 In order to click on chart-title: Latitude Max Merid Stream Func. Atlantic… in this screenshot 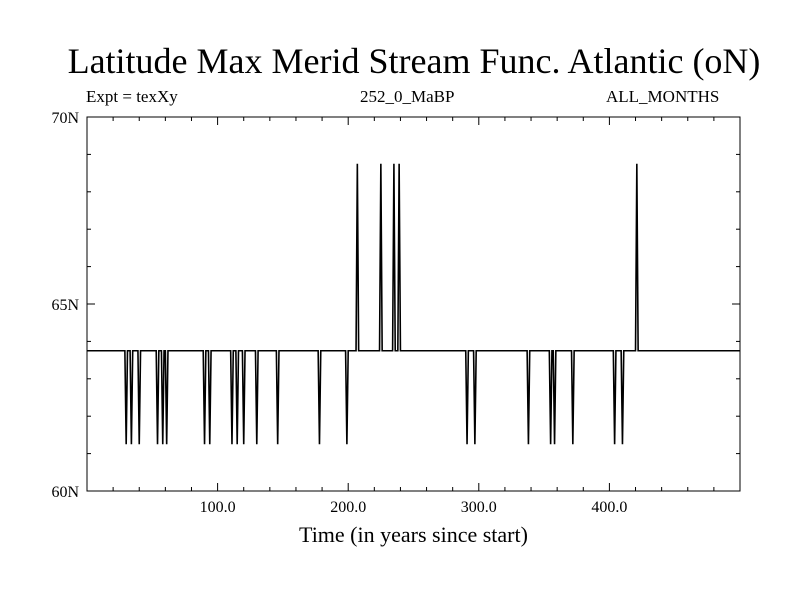, I will do `click(414, 61)`.